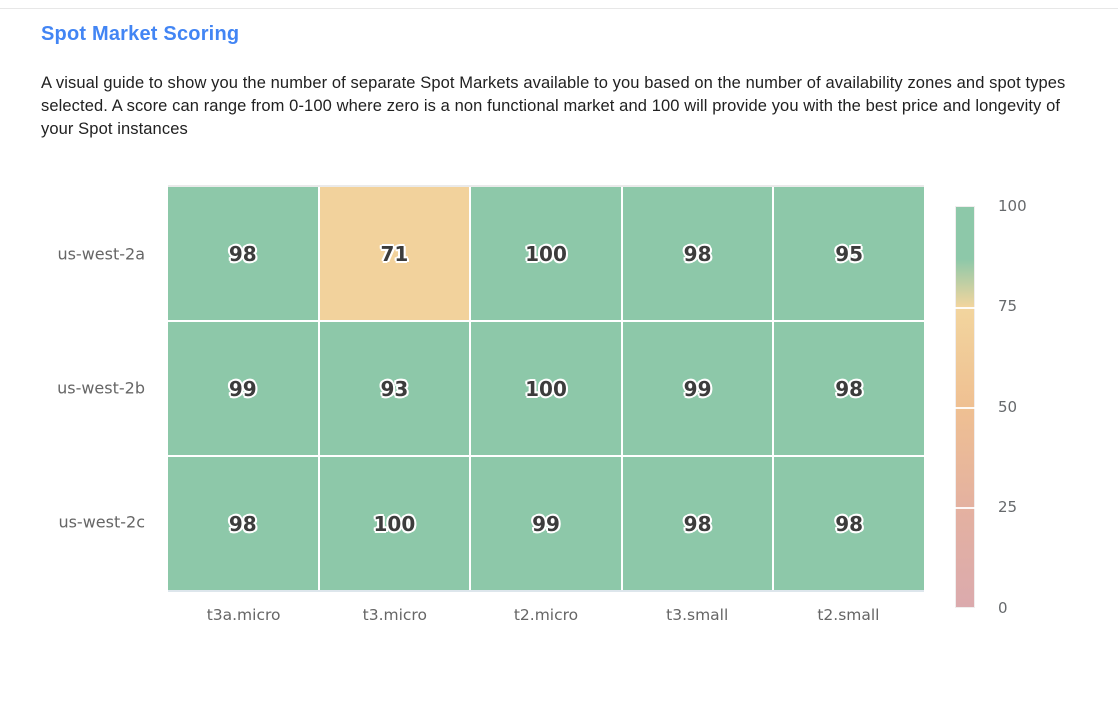 The width and height of the screenshot is (1118, 710). I want to click on x-axis-label-t2-micro: t2.micro, so click(546, 615).